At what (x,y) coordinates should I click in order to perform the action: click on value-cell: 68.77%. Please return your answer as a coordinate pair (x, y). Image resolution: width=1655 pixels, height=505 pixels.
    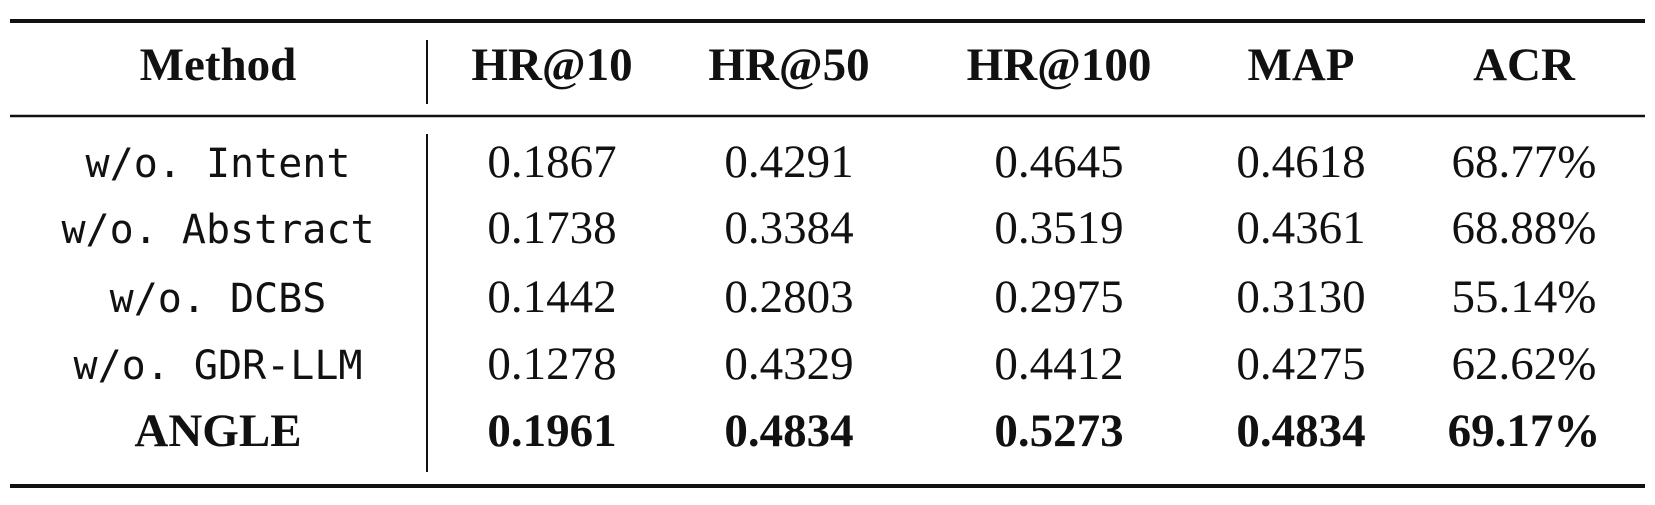
    Looking at the image, I should click on (1524, 162).